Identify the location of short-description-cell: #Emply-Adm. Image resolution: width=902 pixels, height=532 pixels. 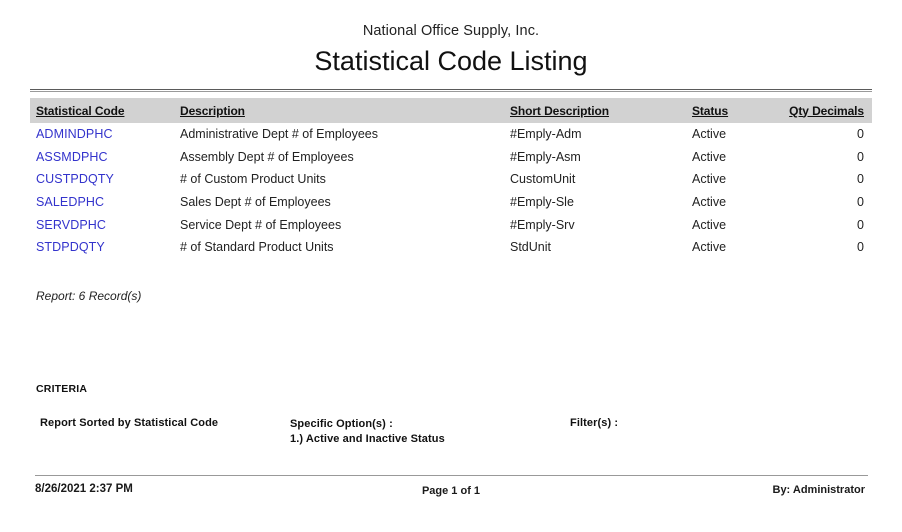
(546, 134).